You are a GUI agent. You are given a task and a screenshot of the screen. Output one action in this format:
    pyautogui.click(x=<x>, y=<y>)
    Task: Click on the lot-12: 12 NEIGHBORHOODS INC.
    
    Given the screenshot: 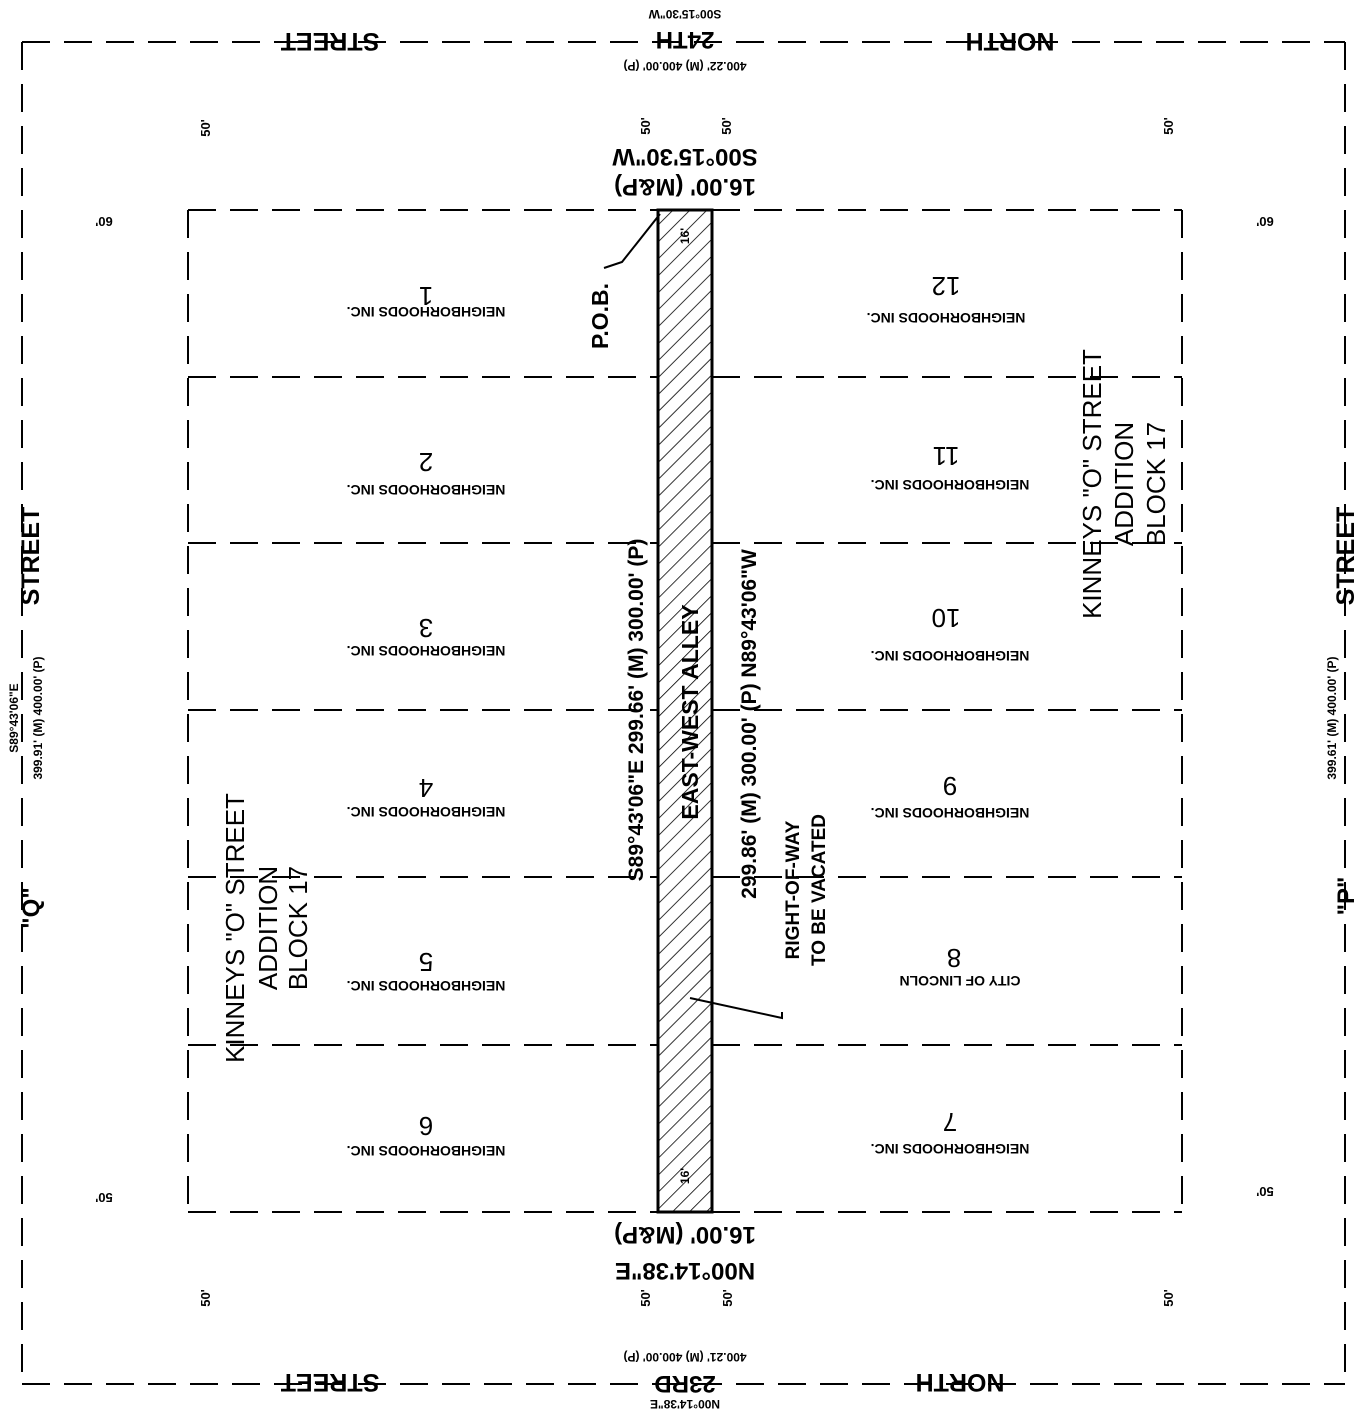 What is the action you would take?
    pyautogui.click(x=946, y=298)
    